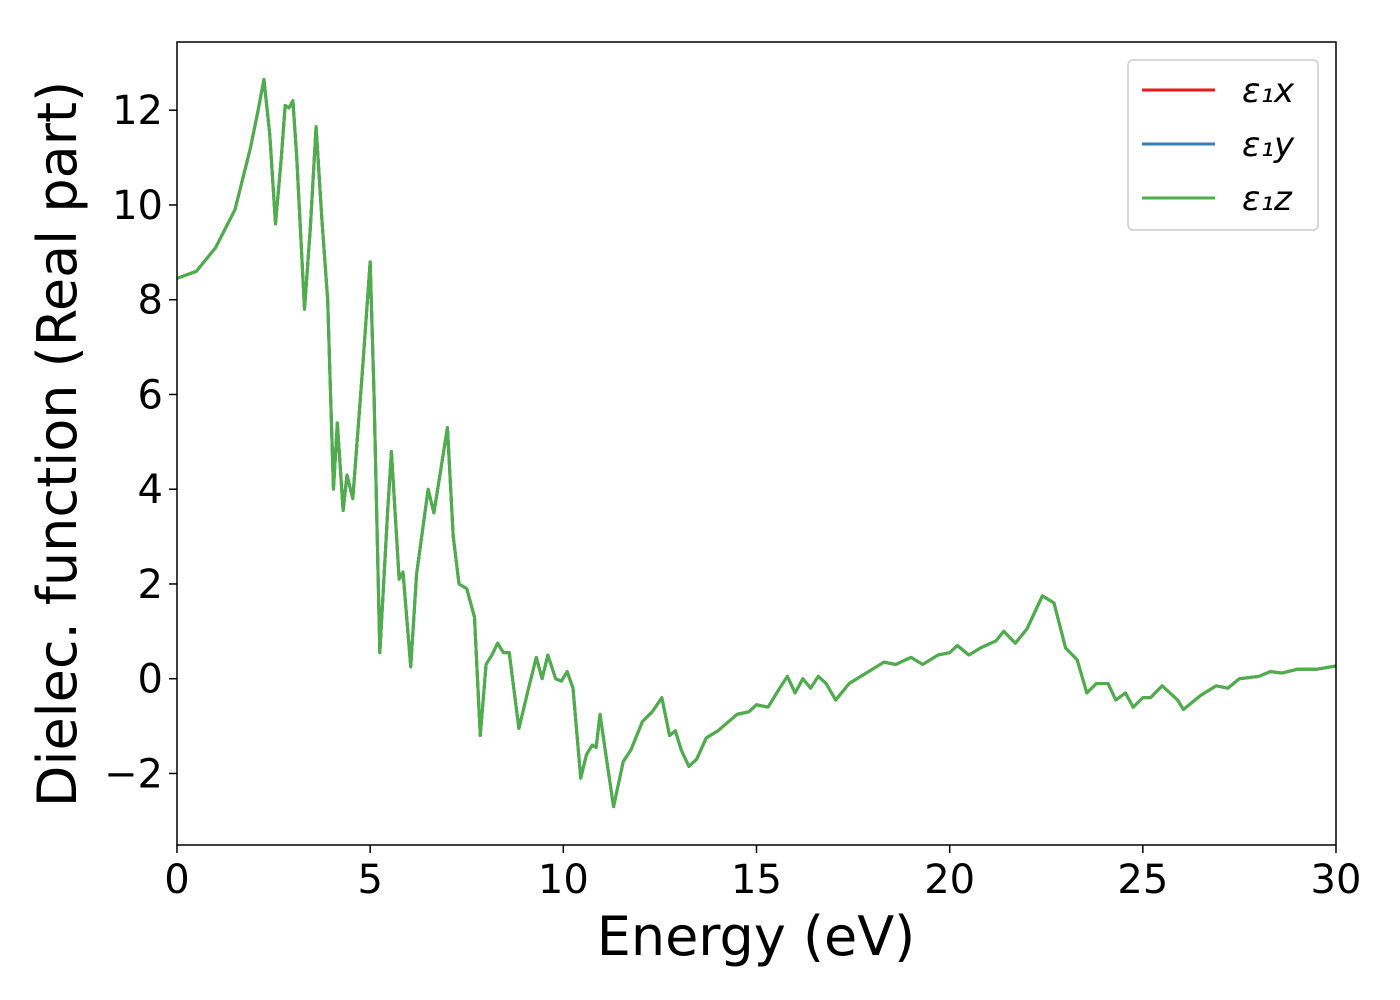 This screenshot has width=1400, height=1000. I want to click on x-tick-label: 20, so click(949, 880).